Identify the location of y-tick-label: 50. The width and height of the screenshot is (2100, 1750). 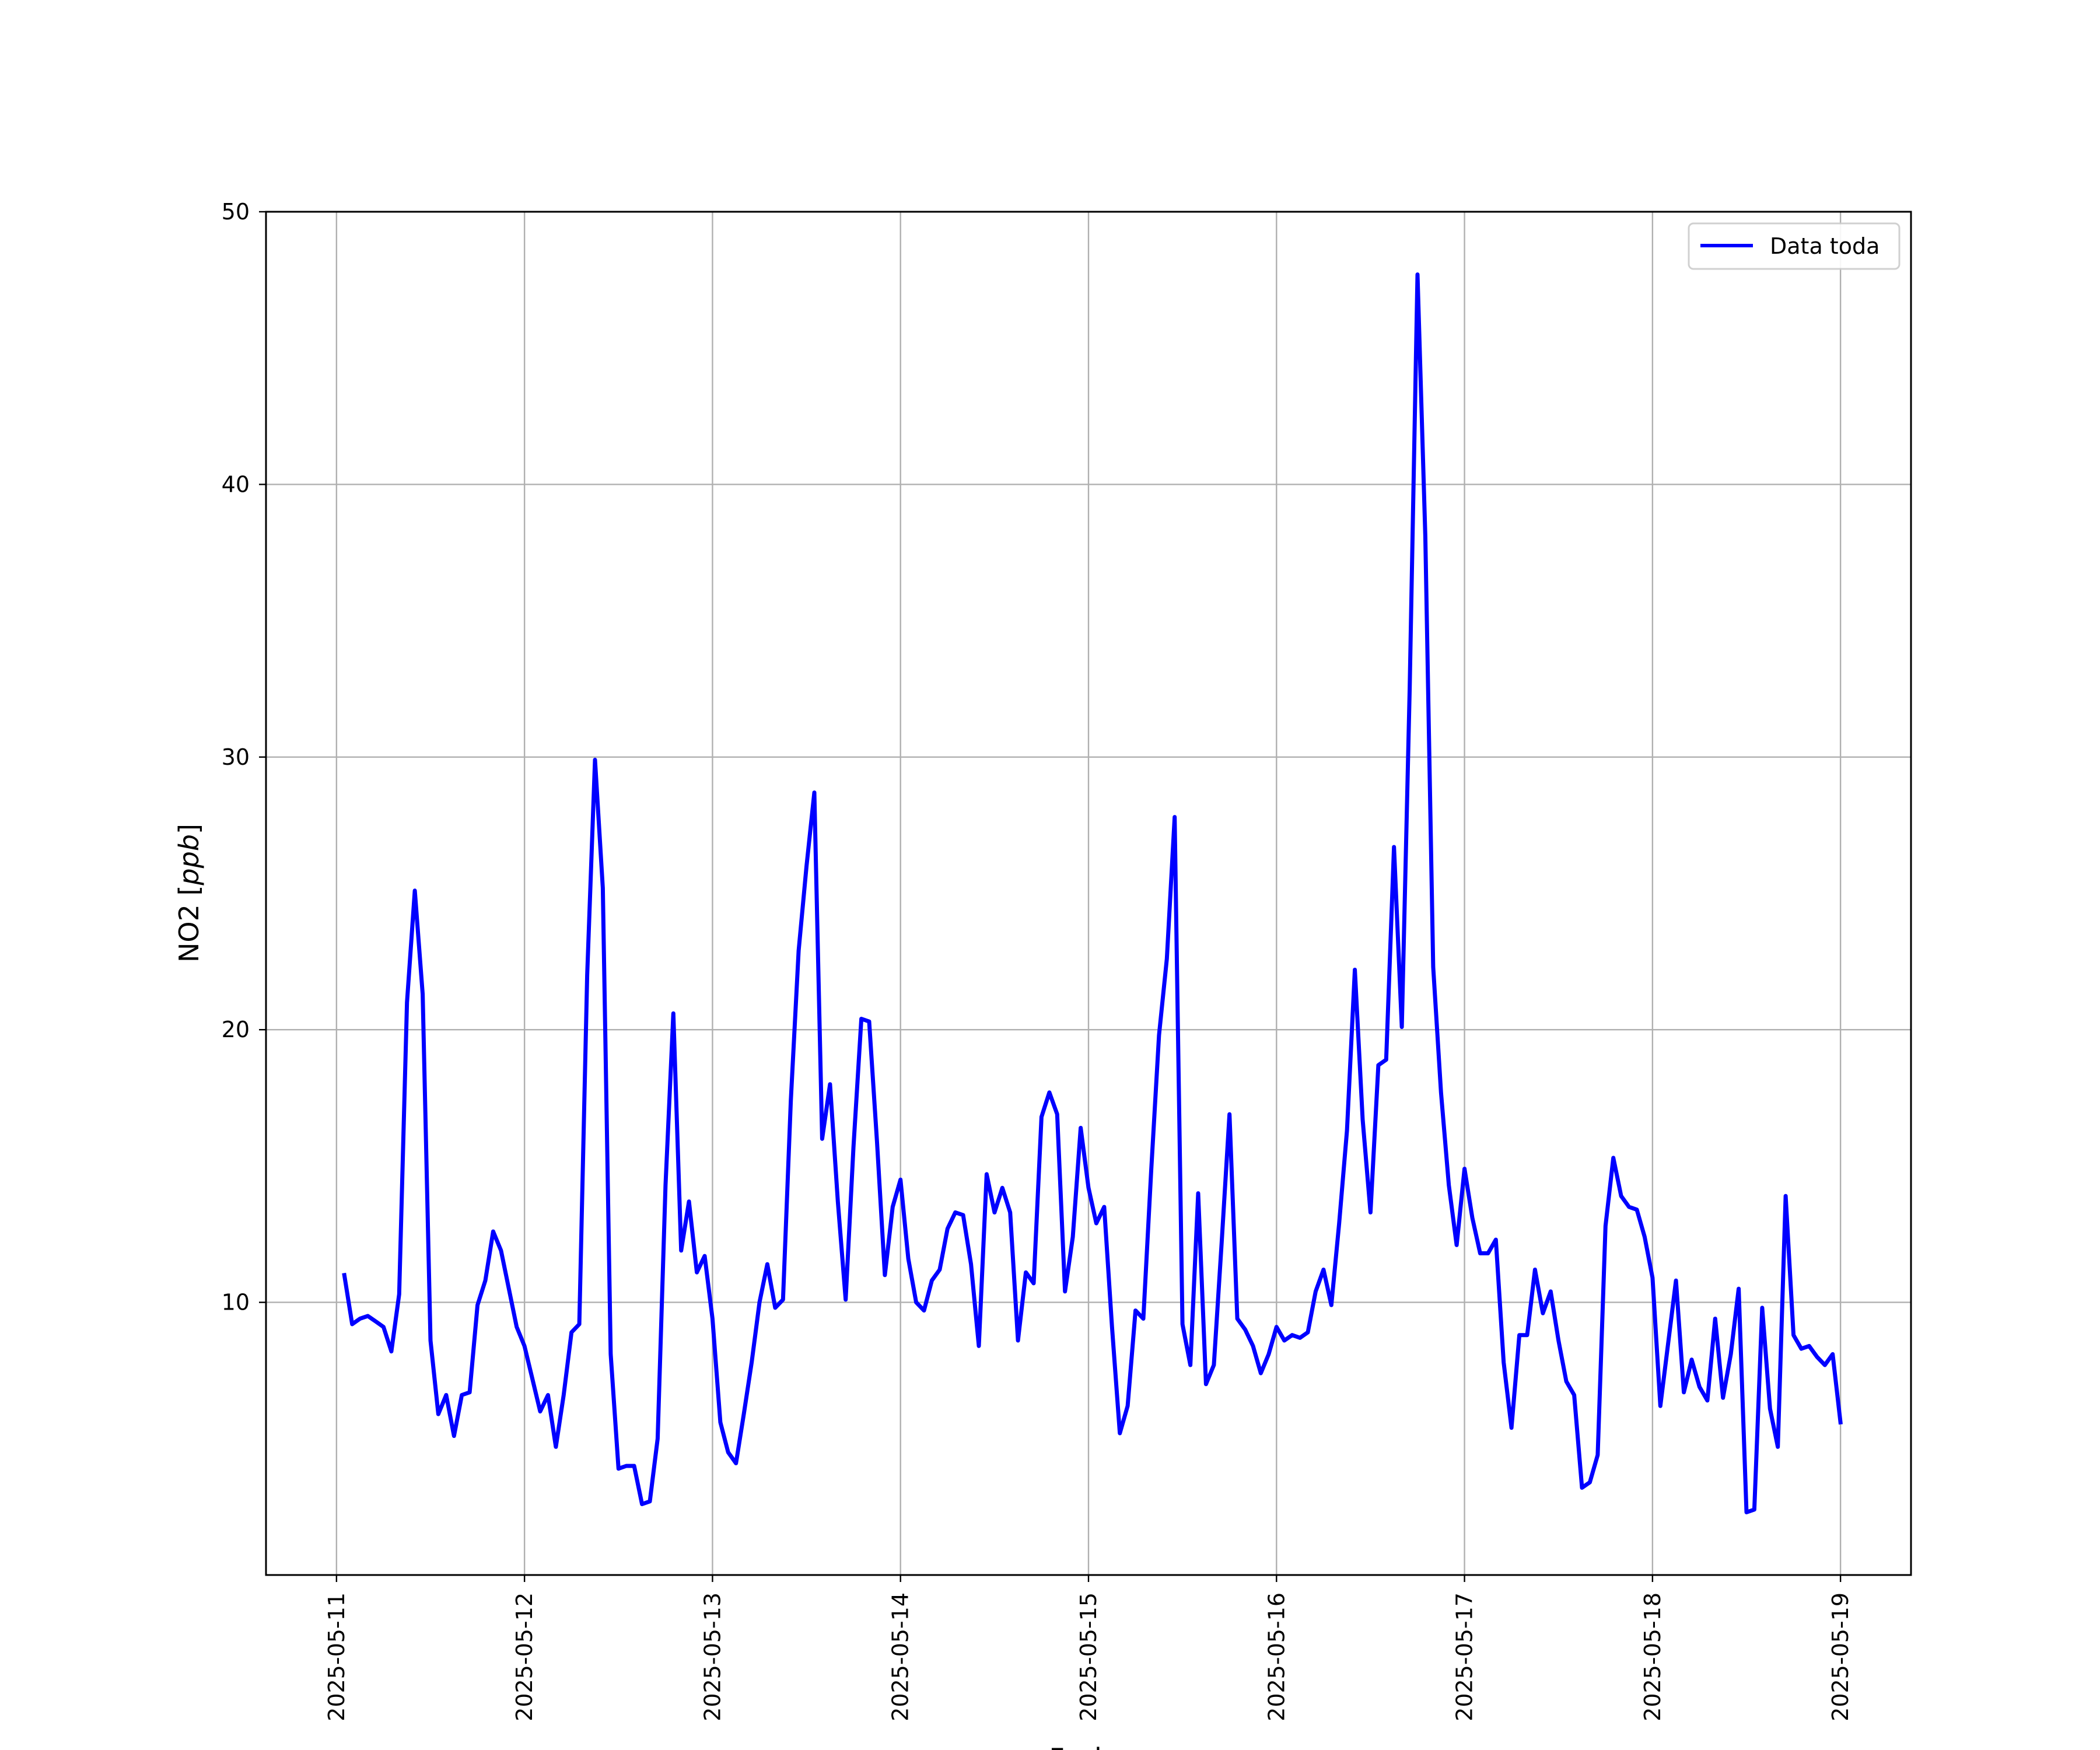
(236, 212).